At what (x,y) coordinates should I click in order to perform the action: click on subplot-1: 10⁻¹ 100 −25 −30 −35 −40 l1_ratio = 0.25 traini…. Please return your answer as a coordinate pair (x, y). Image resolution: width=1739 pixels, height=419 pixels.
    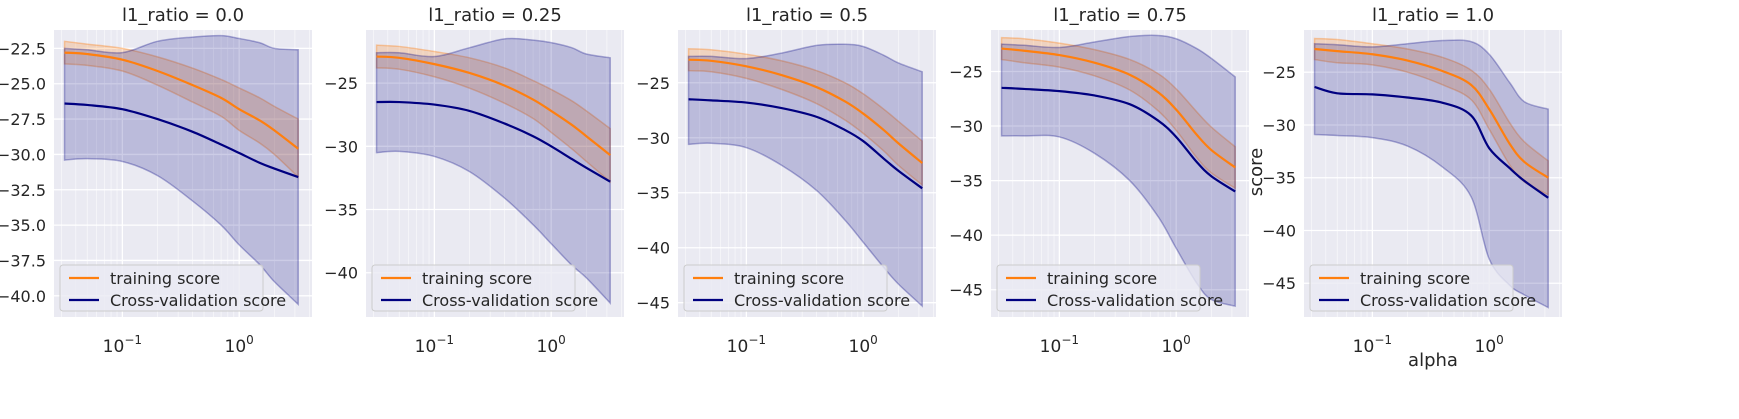
    Looking at the image, I should click on (474, 181).